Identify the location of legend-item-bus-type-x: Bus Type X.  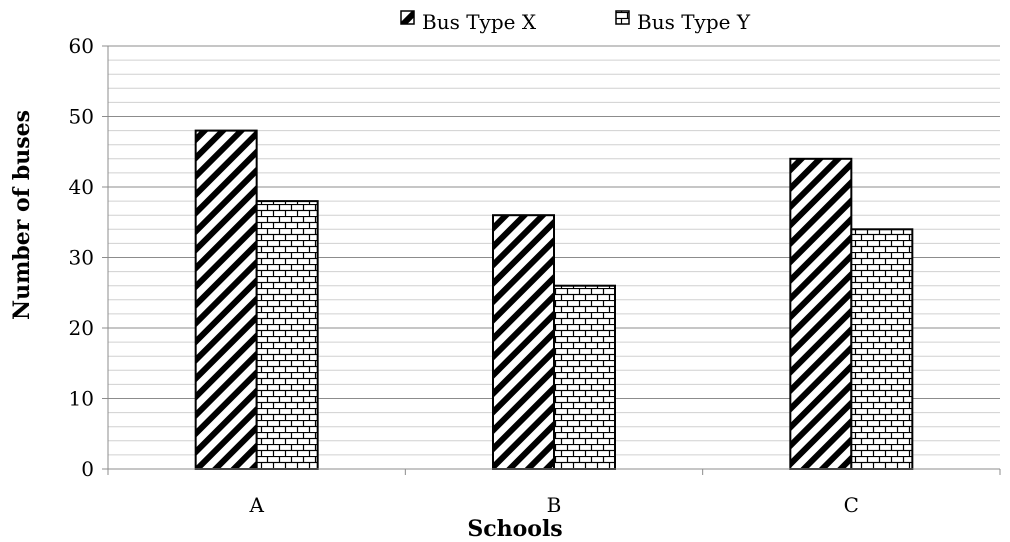
(468, 22).